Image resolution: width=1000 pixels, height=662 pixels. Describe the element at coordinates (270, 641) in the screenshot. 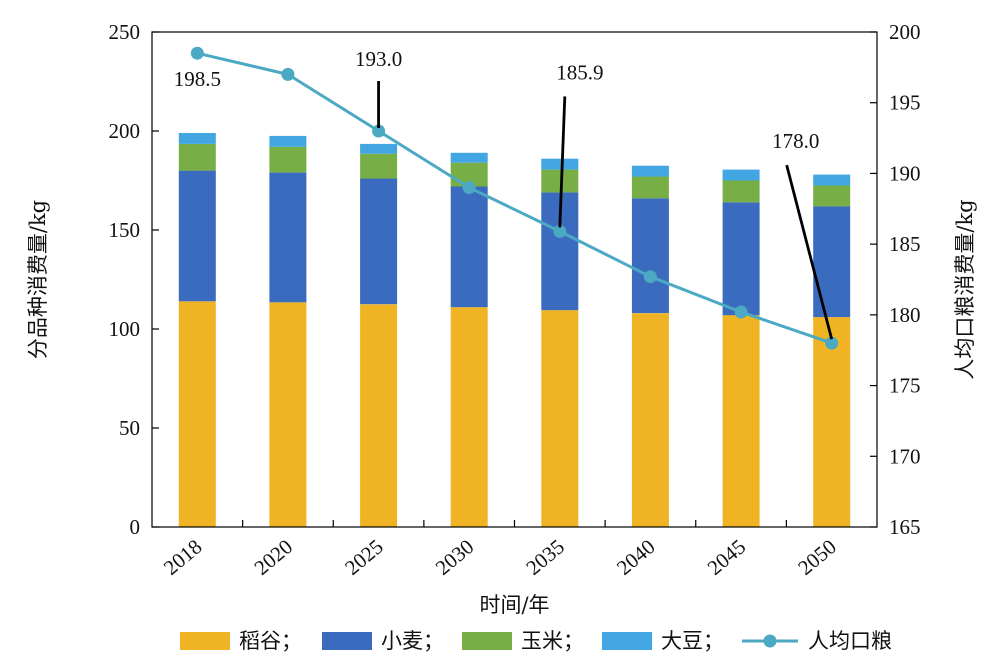

I see `legend-label-series-0: 稻谷；` at that location.